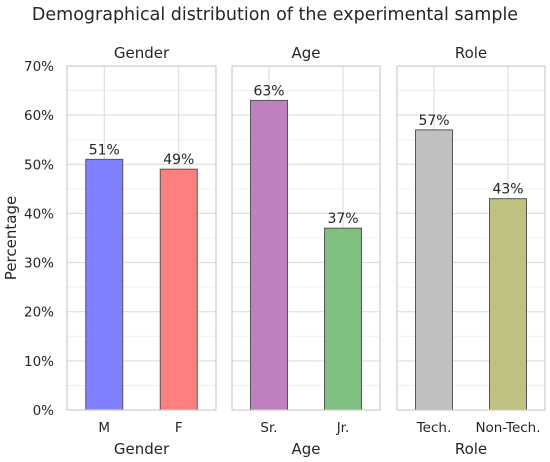 The image size is (550, 462). Describe the element at coordinates (433, 121) in the screenshot. I see `bar-value-label: 57%` at that location.